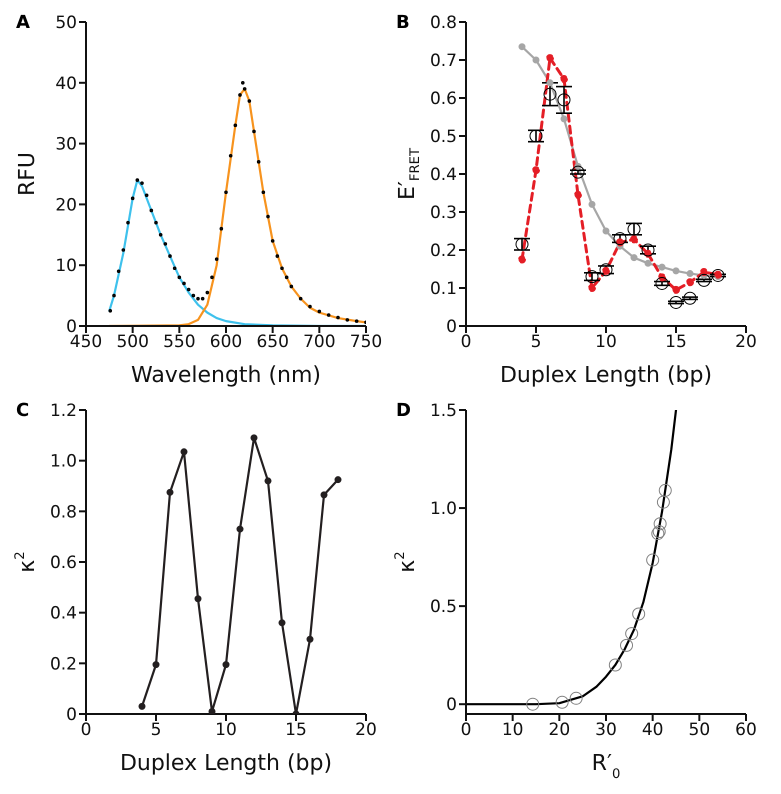 The width and height of the screenshot is (781, 794). I want to click on x-tick-label: 60, so click(746, 730).